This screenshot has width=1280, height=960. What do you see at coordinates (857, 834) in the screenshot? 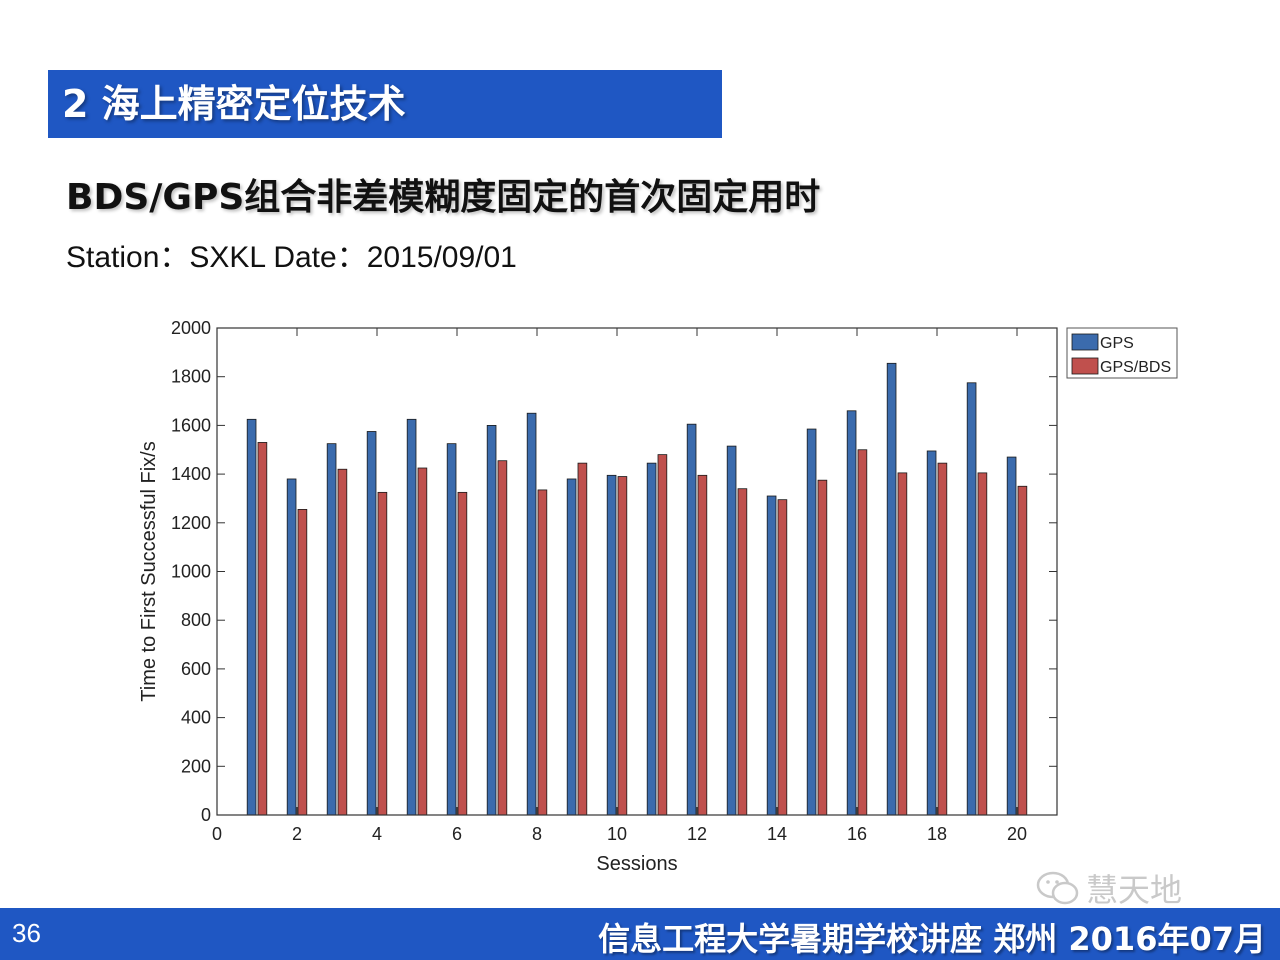
I see `x-tick-label: 16` at bounding box center [857, 834].